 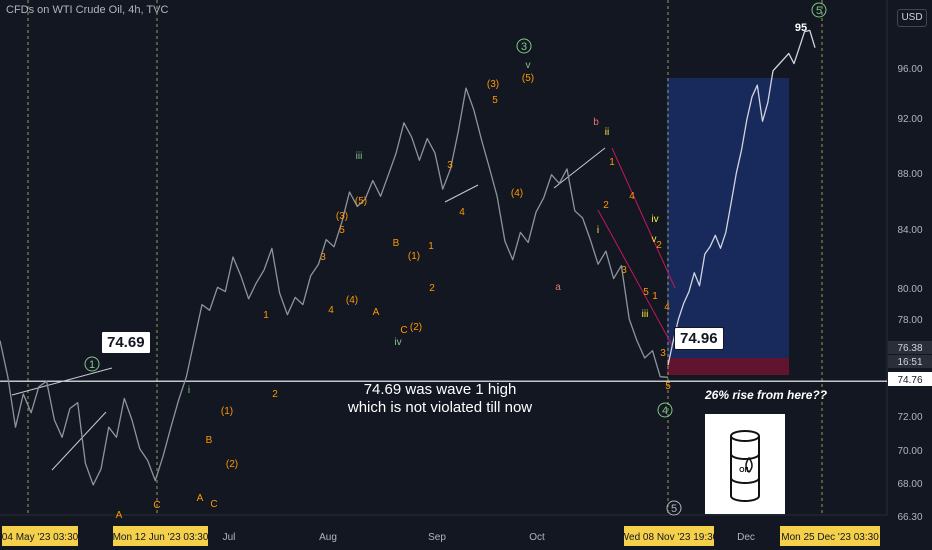 I want to click on x-tick-3: Oct, so click(x=537, y=537).